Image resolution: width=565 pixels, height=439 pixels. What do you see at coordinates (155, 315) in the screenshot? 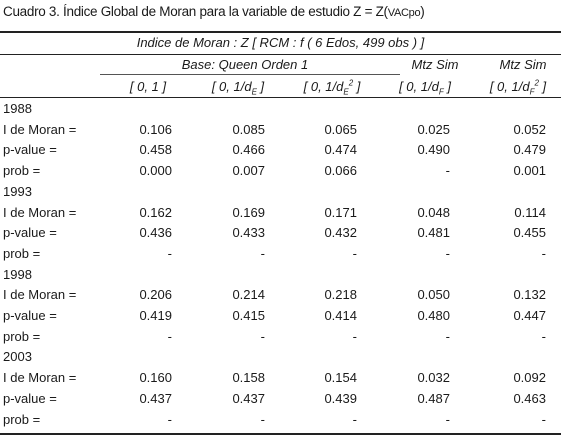
I see `table-cell: 0.419` at bounding box center [155, 315].